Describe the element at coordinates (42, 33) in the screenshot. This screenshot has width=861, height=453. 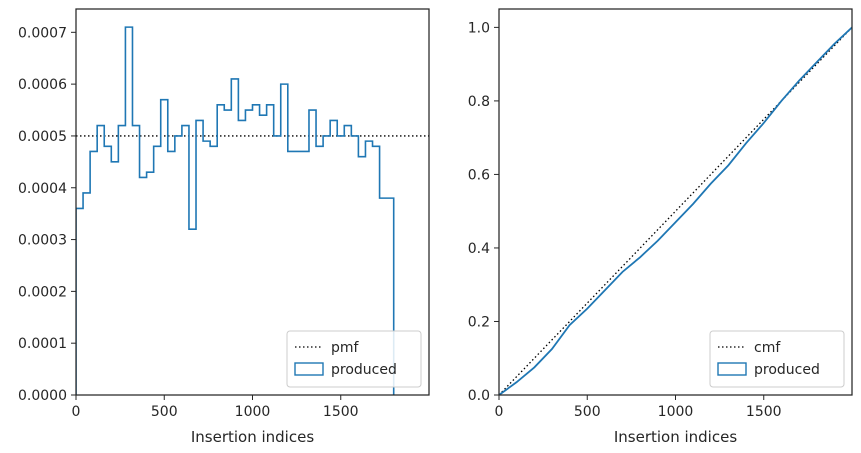
I see `y-tick-label: 0.0007` at that location.